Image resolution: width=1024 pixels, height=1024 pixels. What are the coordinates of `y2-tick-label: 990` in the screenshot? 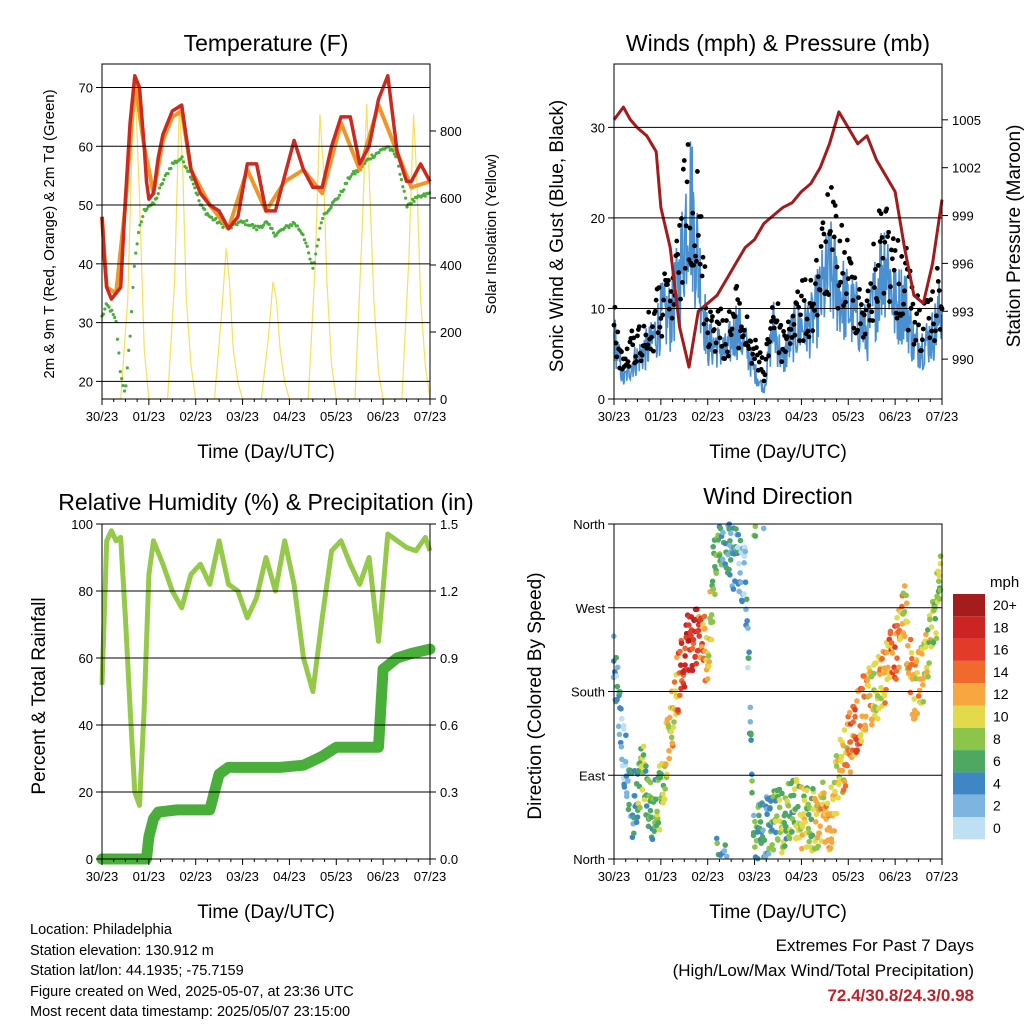 It's located at (963, 359).